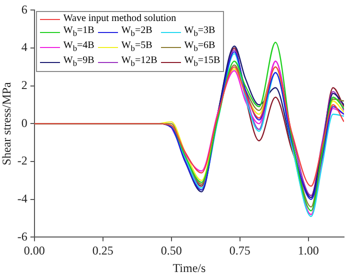 The image size is (348, 276). Describe the element at coordinates (200, 32) in the screenshot. I see `legend-label: W$_{b}$=3B` at that location.